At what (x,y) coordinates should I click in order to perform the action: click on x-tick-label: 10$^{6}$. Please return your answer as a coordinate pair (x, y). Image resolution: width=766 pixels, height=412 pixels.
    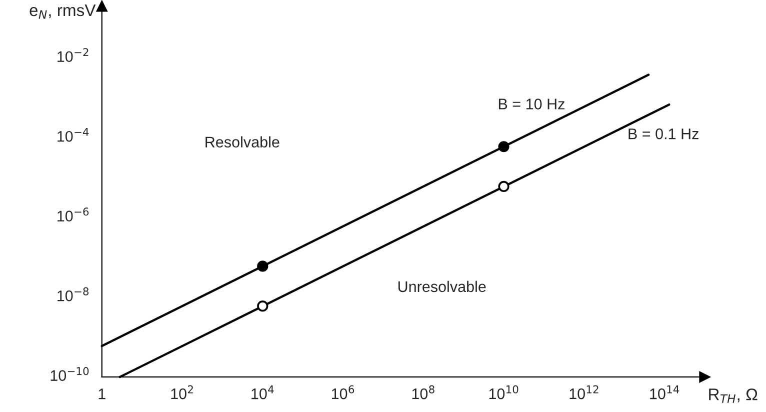
    Looking at the image, I should click on (343, 392).